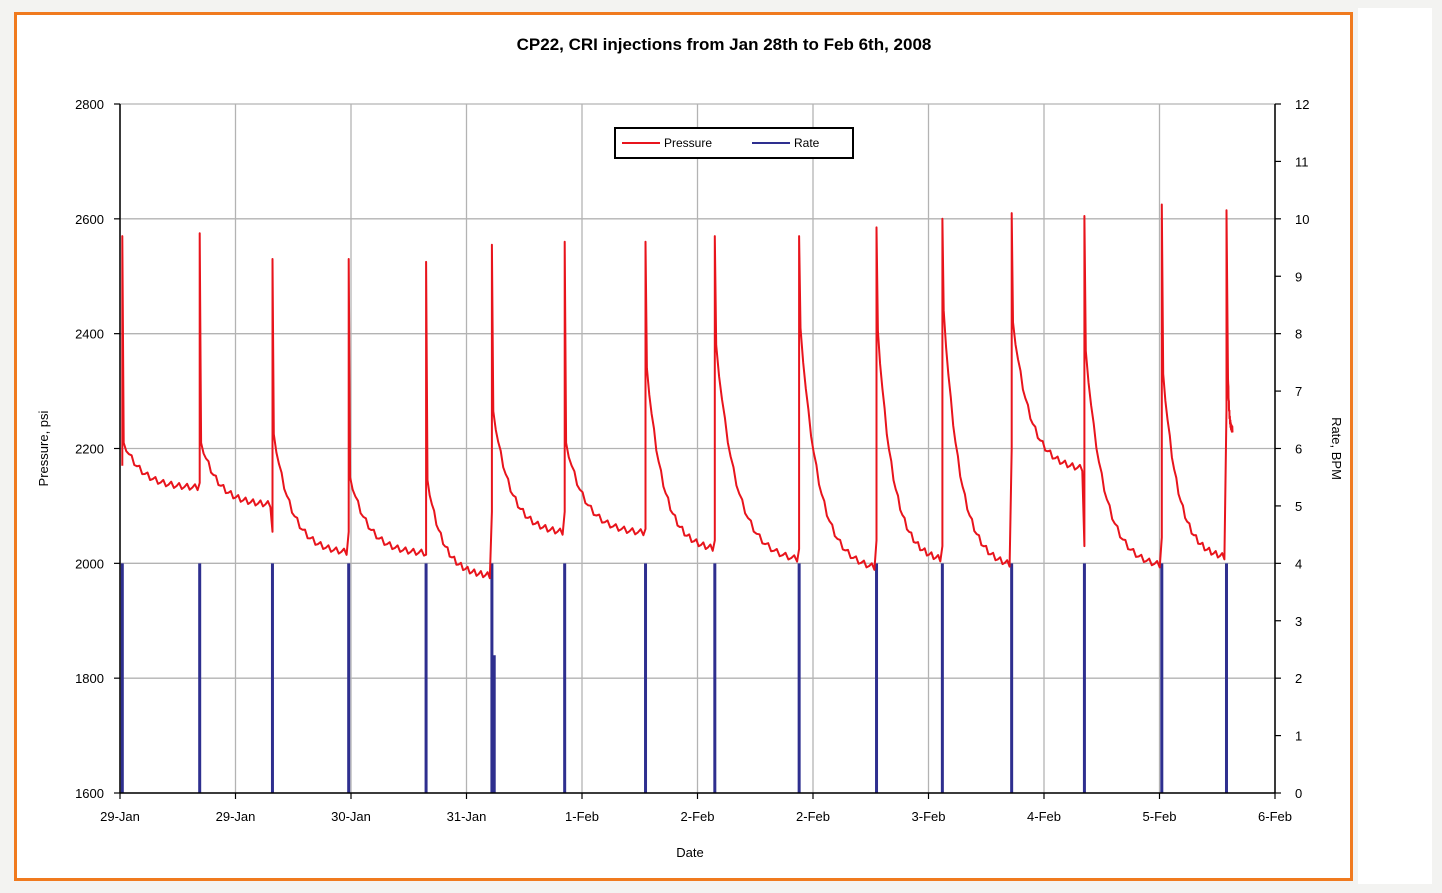 This screenshot has height=893, width=1442. What do you see at coordinates (1302, 104) in the screenshot?
I see `y-right-tick-label: 12` at bounding box center [1302, 104].